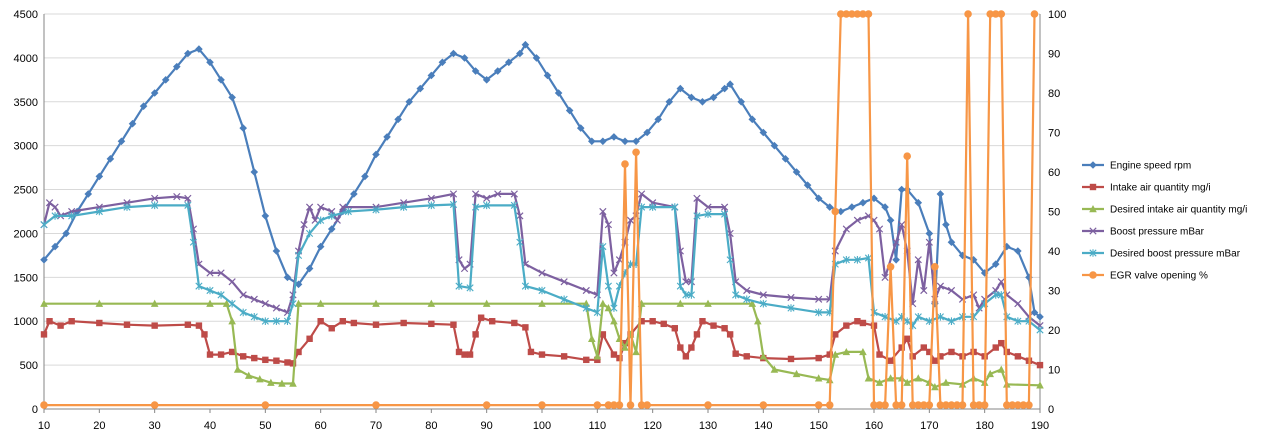  Describe the element at coordinates (1054, 331) in the screenshot. I see `y-right-tick-label: 20` at that location.